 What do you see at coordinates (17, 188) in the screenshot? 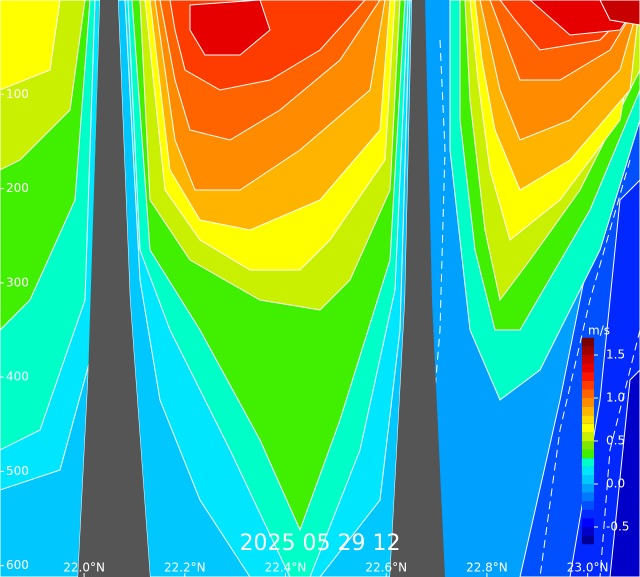
I see `y-tick-label: 200` at bounding box center [17, 188].